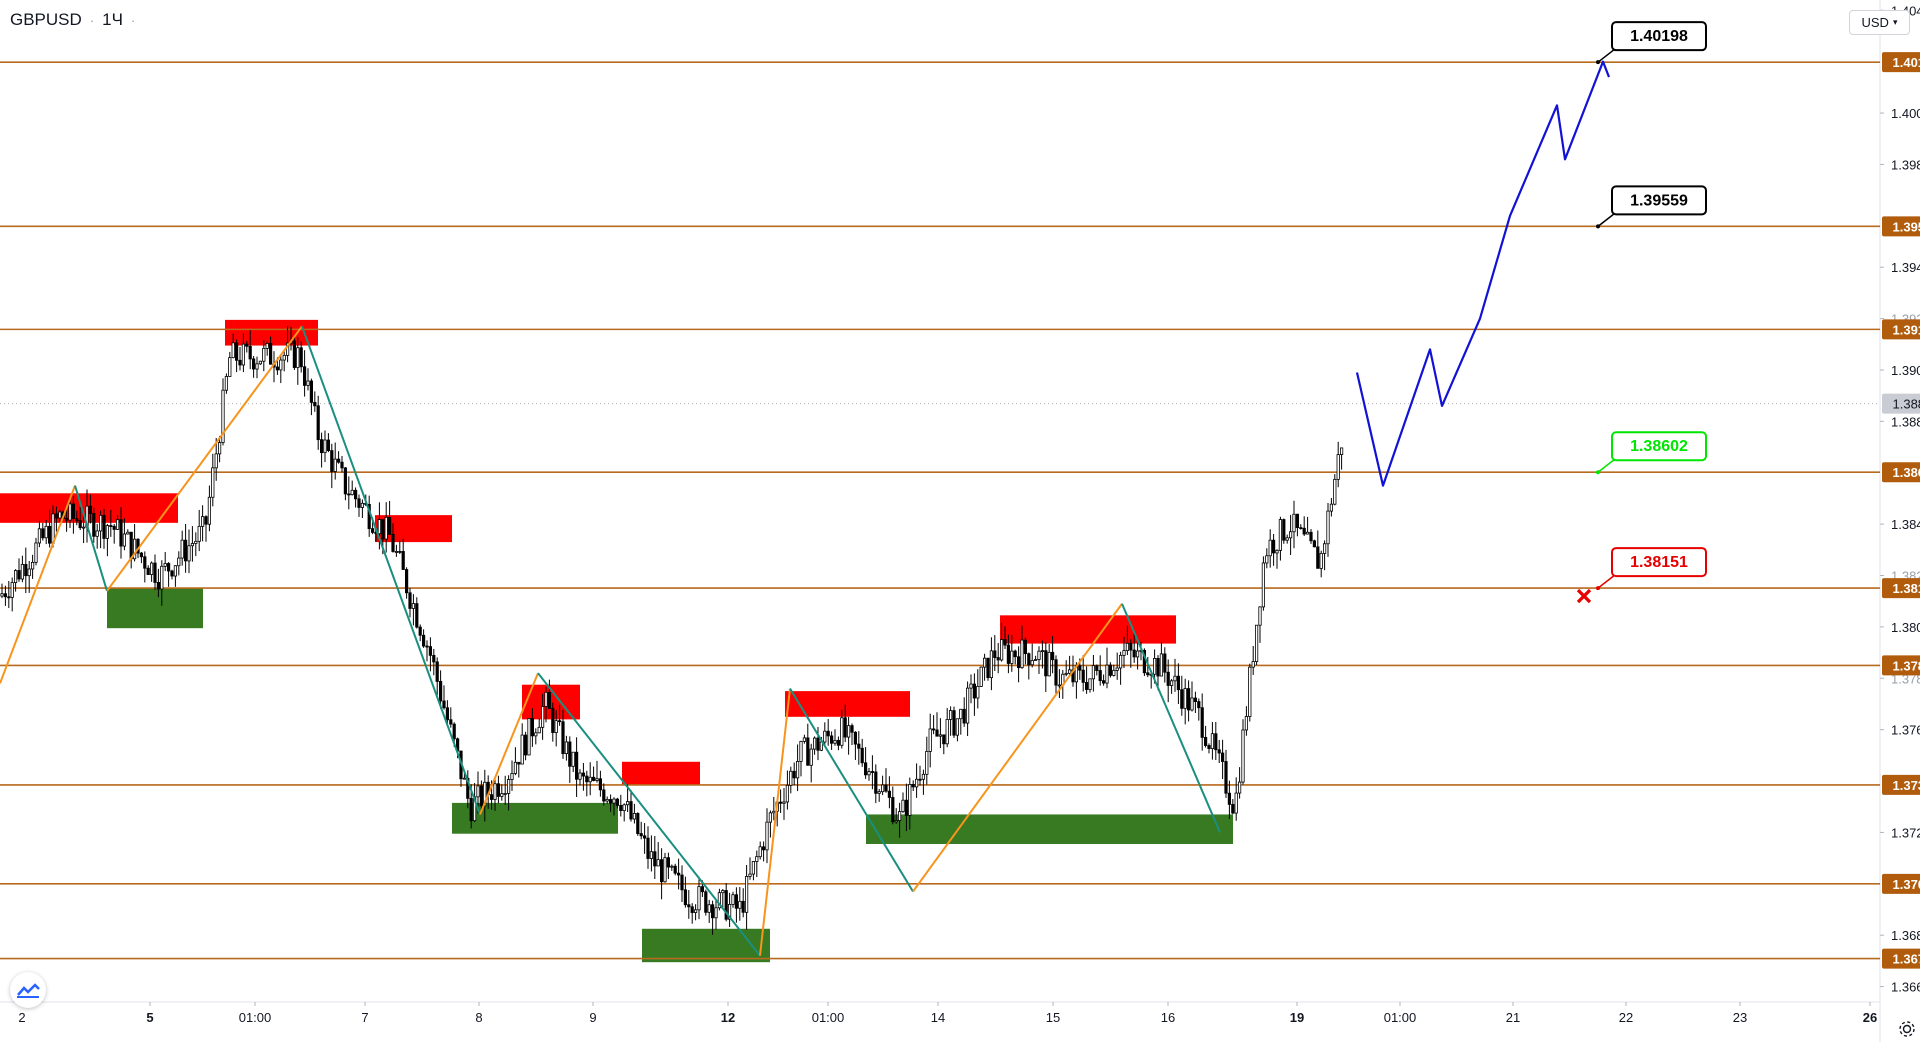 The height and width of the screenshot is (1045, 1920). I want to click on tradingview-logo-icon, so click(28, 990).